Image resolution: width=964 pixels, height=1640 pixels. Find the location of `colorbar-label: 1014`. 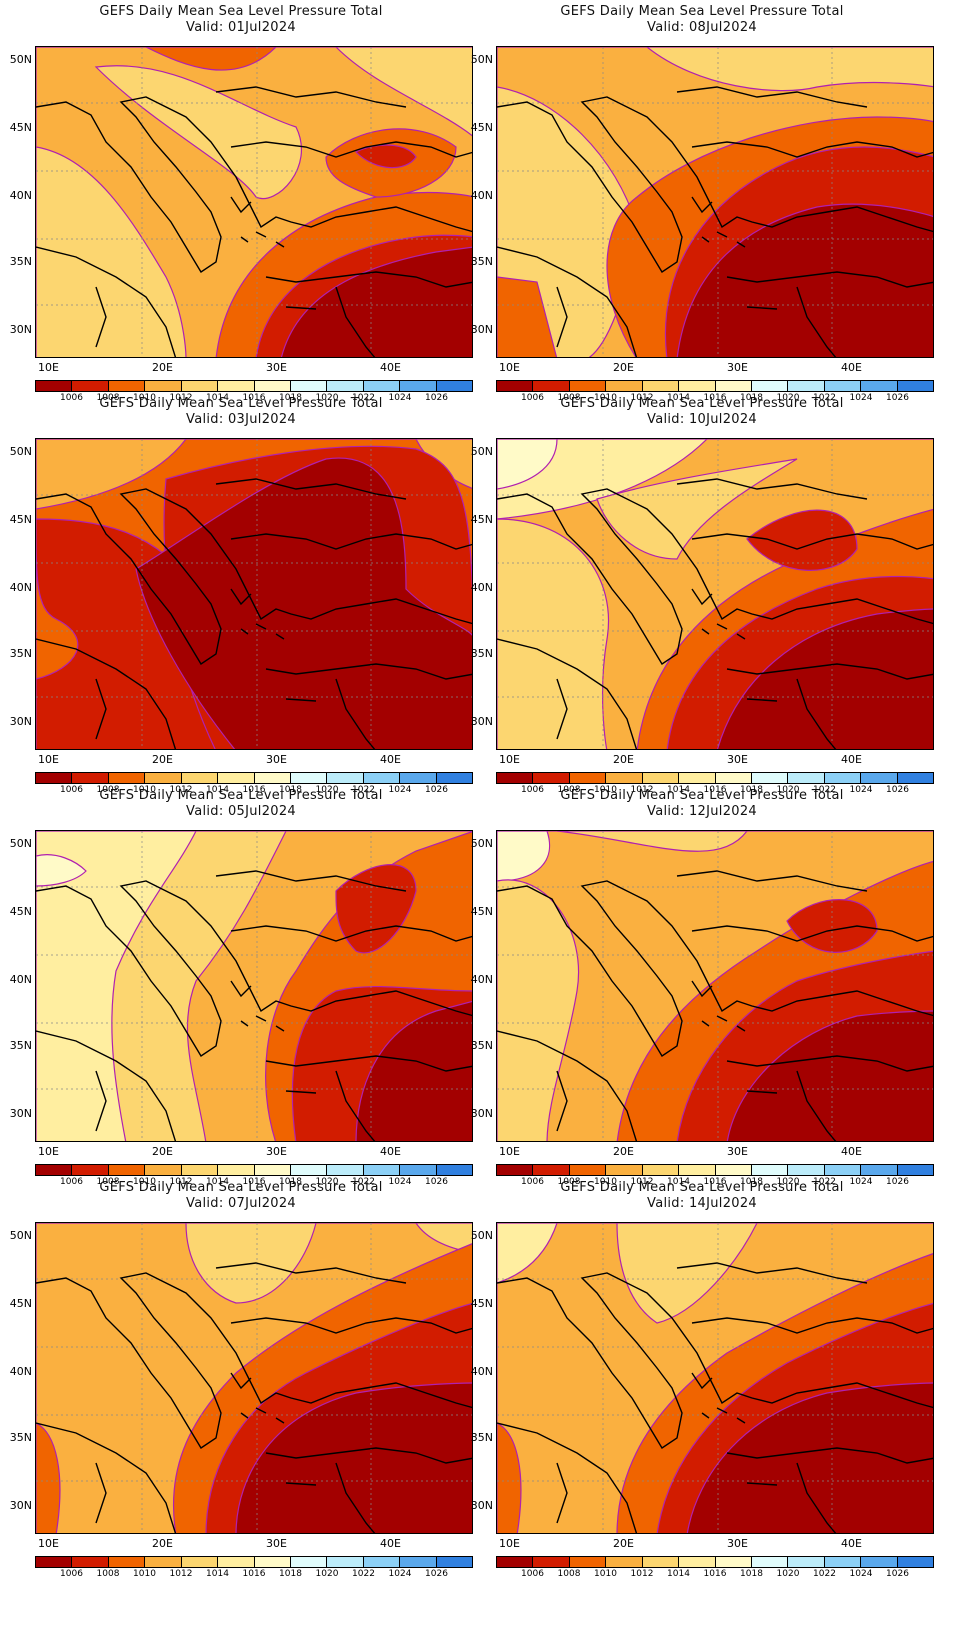

colorbar-label: 1014 is located at coordinates (217, 1182).